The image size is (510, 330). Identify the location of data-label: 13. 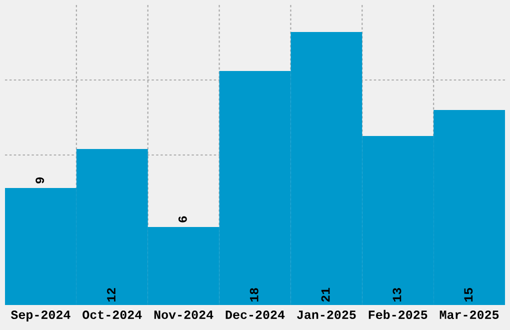
(397, 295).